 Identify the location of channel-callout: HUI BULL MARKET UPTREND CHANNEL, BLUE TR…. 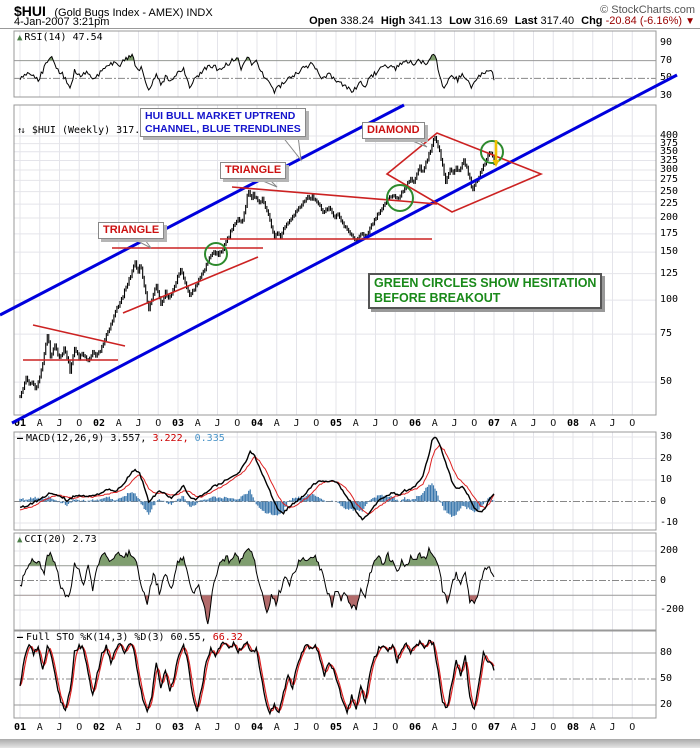
(223, 122).